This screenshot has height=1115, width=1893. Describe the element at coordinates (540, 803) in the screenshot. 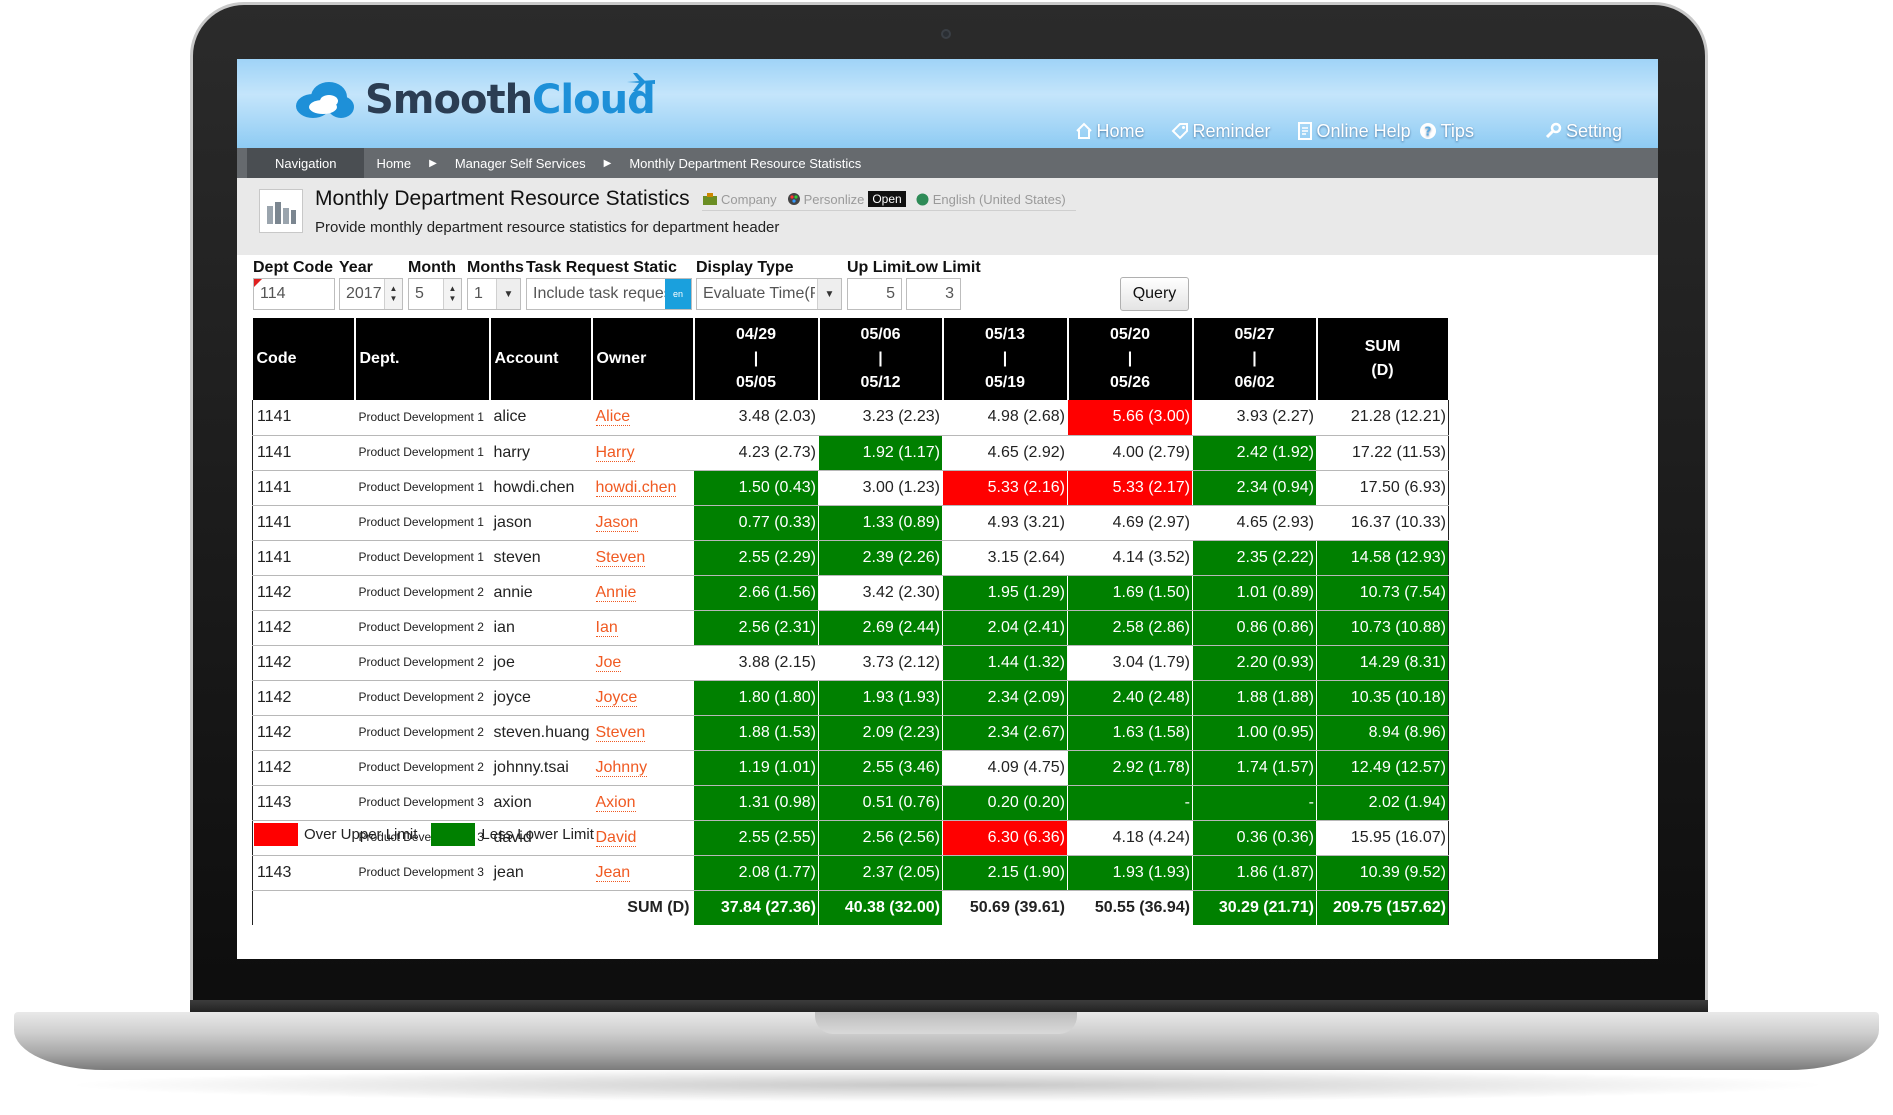

I see `cell-account: axion` at that location.